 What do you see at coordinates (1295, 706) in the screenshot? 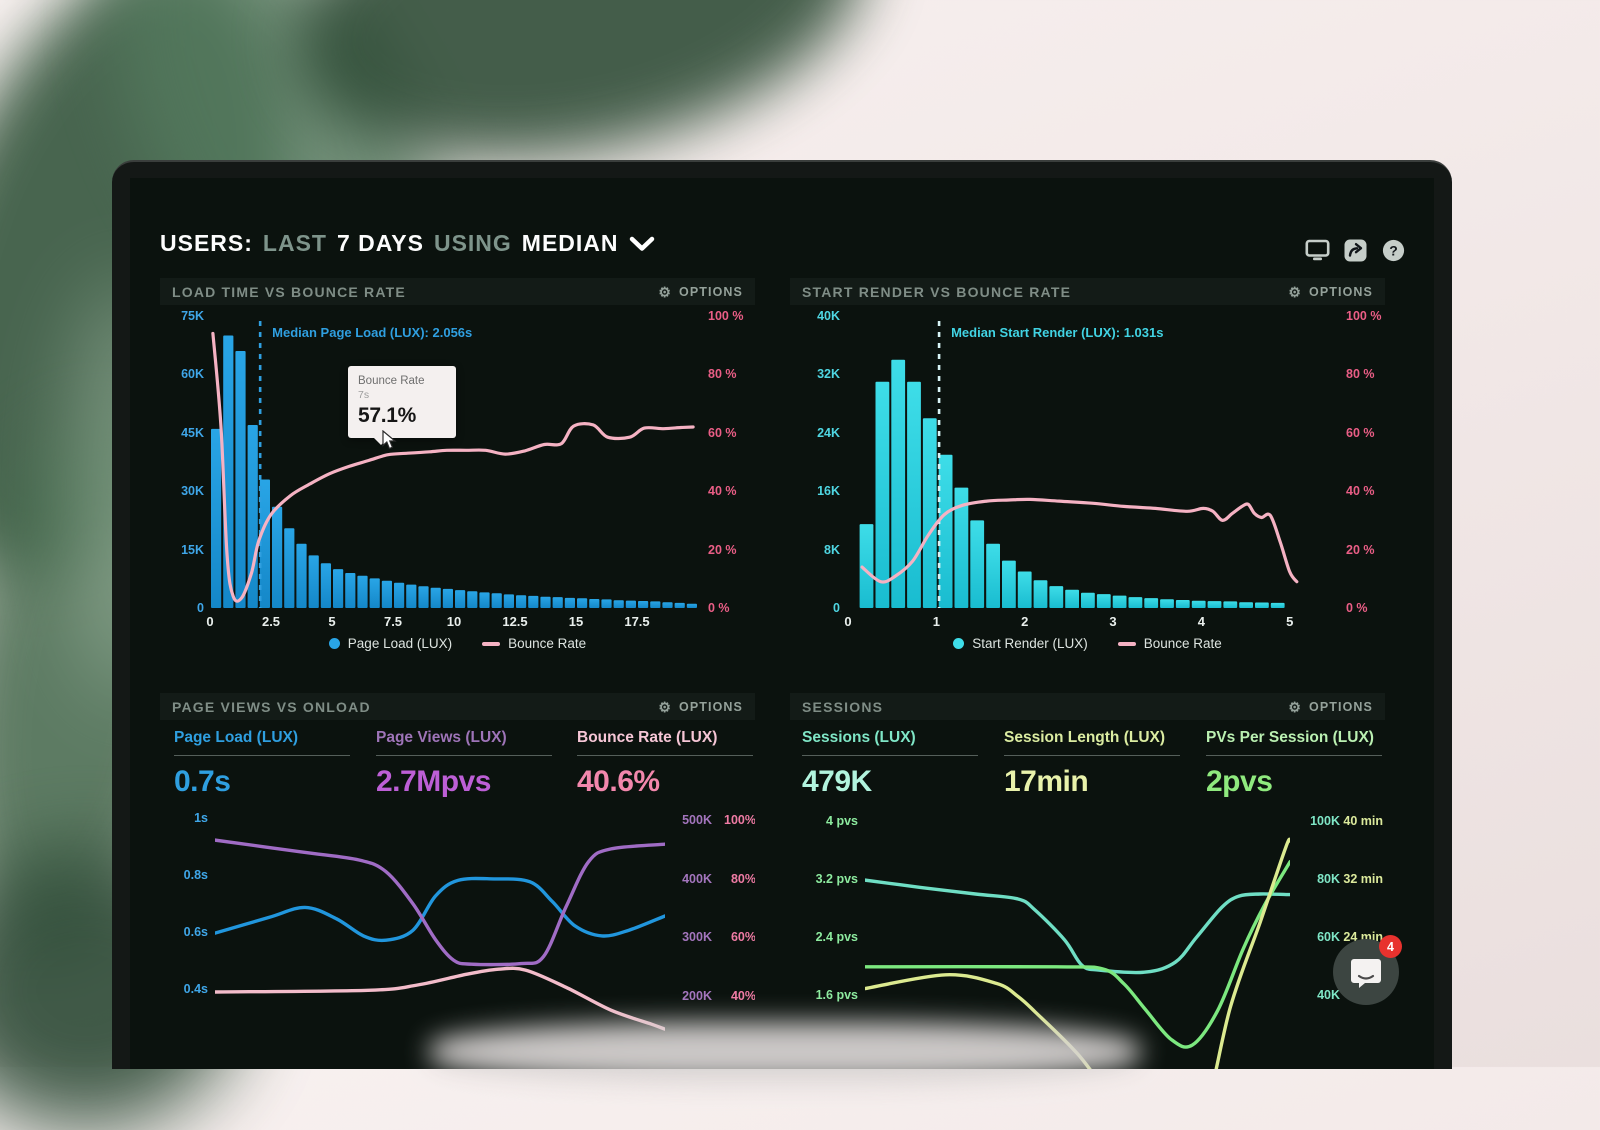
I see `gear-icon: ⚙` at bounding box center [1295, 706].